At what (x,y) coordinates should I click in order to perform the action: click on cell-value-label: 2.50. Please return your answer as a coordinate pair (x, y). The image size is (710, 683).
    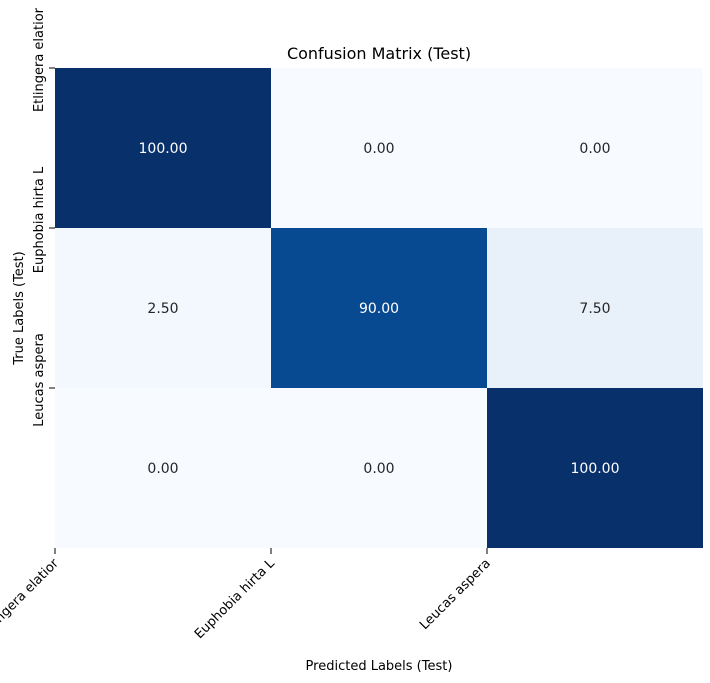
    Looking at the image, I should click on (162, 309).